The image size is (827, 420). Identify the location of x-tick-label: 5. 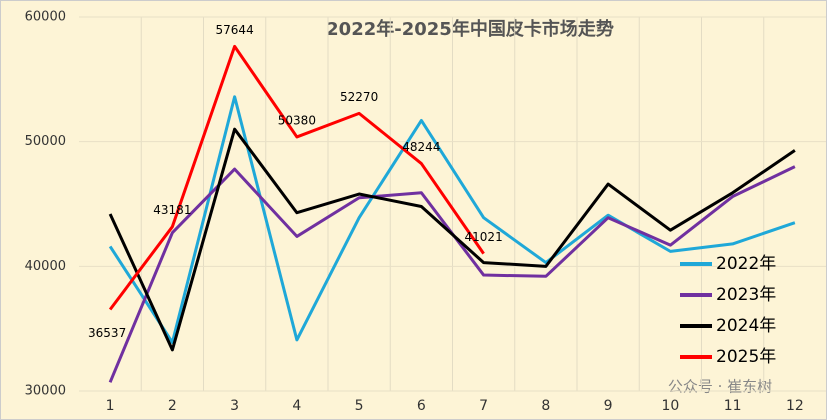
(359, 406).